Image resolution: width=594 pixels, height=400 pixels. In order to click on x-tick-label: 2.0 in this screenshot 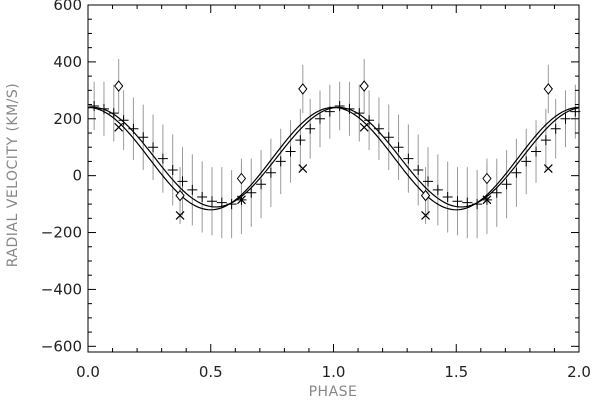, I will do `click(579, 372)`.